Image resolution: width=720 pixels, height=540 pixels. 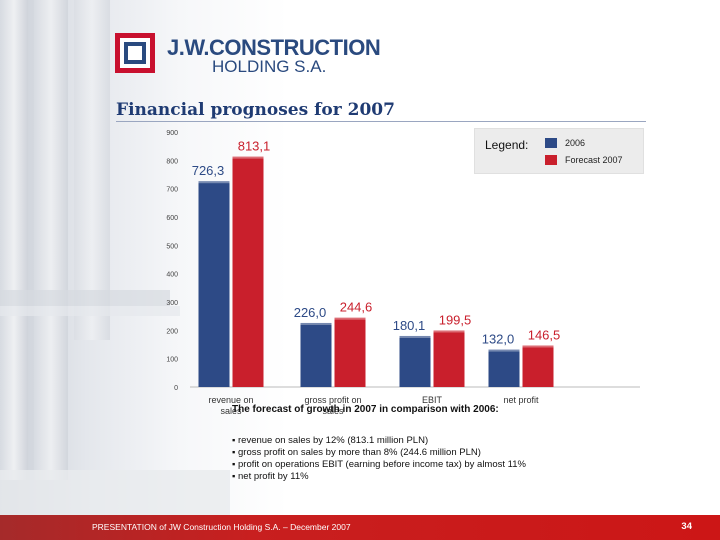 What do you see at coordinates (230, 400) in the screenshot?
I see `x-tick-label: revenue on` at bounding box center [230, 400].